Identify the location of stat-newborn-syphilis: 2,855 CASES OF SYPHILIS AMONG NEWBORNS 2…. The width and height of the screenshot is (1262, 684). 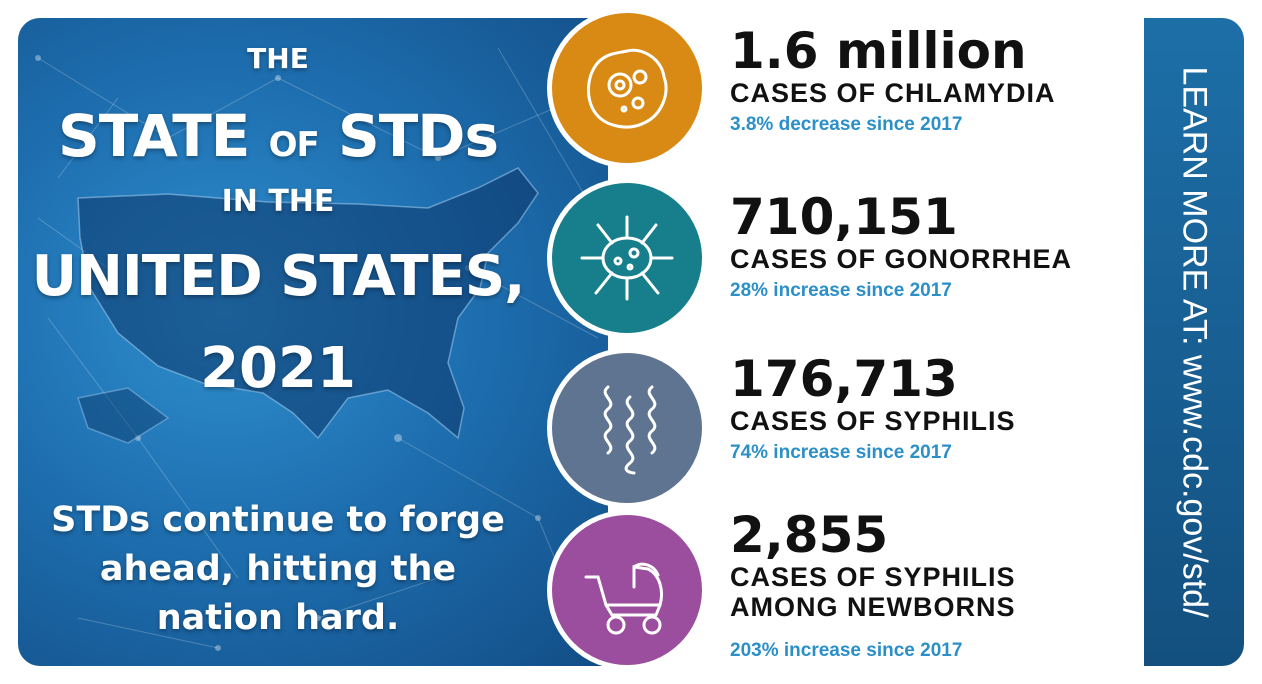
(873, 583).